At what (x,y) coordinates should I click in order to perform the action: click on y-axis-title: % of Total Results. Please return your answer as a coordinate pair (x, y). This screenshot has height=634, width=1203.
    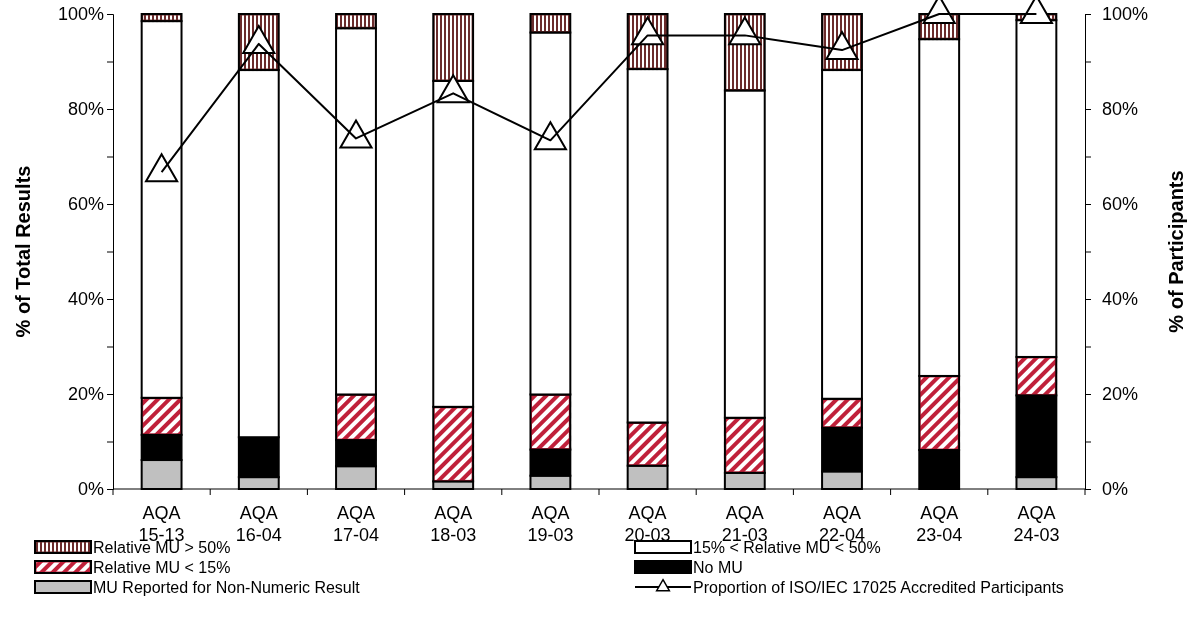
    Looking at the image, I should click on (23, 251).